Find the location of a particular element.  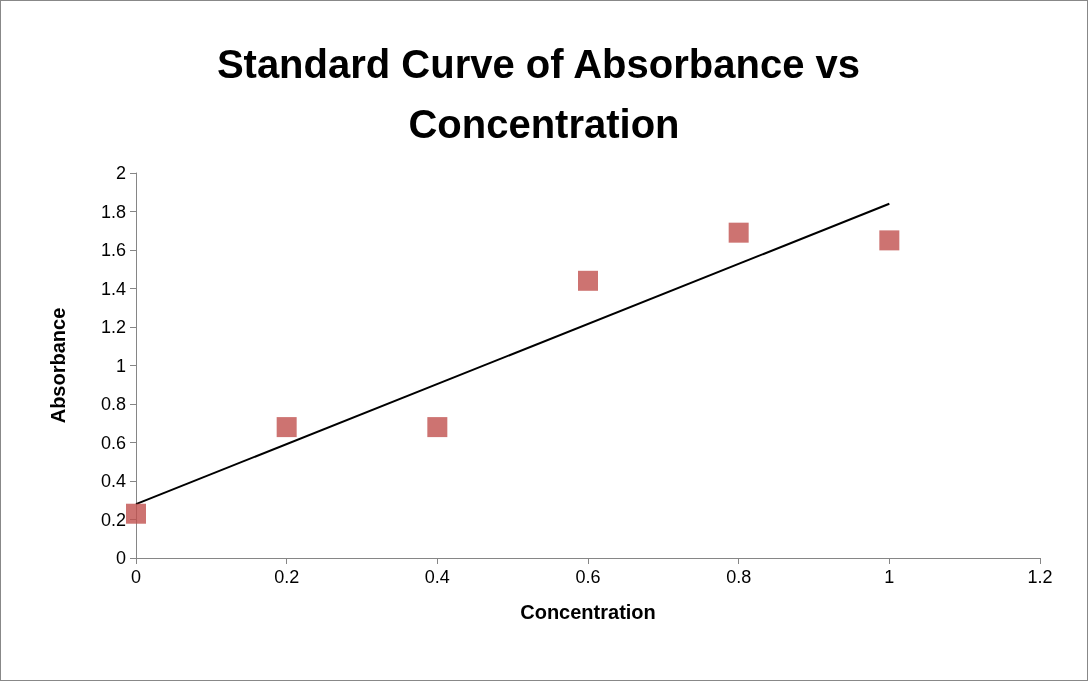

y-tick-label: 0.2 is located at coordinates (113, 519).